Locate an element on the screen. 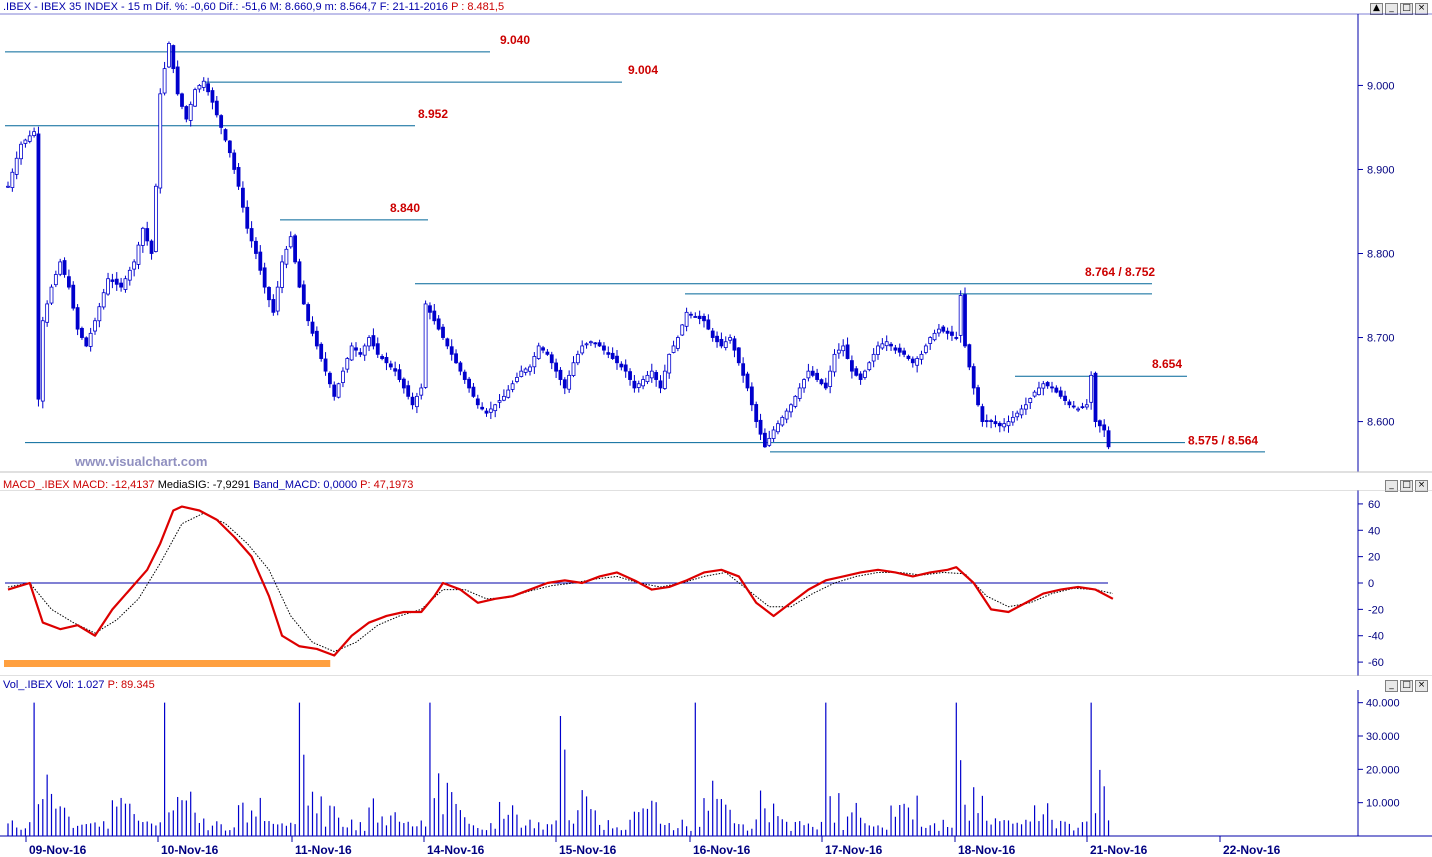 This screenshot has width=1432, height=857. vol-price: P: 89.345 is located at coordinates (131, 685).